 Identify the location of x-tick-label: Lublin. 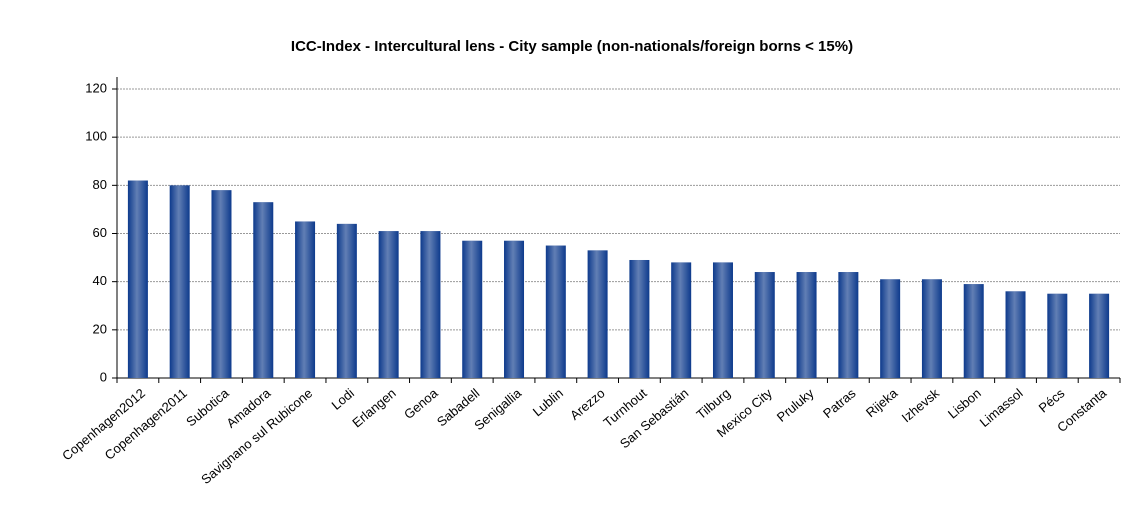
(548, 402).